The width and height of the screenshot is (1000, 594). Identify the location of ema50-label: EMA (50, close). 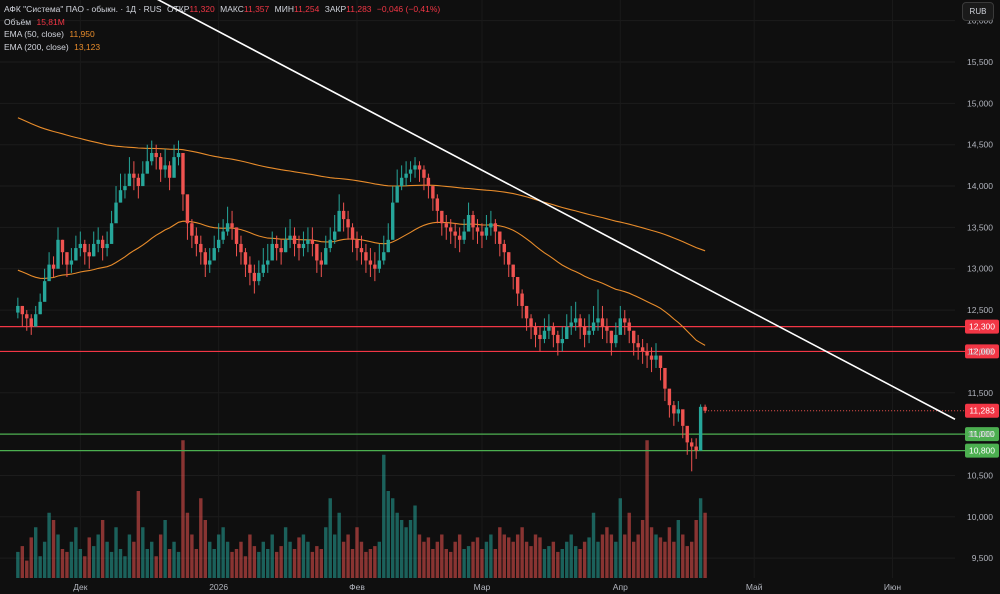
(34, 34).